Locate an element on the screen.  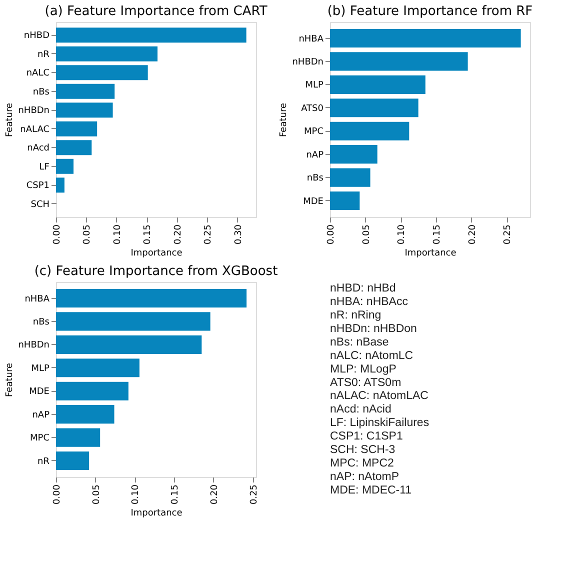
text: SCH: SCH-3 is located at coordinates (363, 450).